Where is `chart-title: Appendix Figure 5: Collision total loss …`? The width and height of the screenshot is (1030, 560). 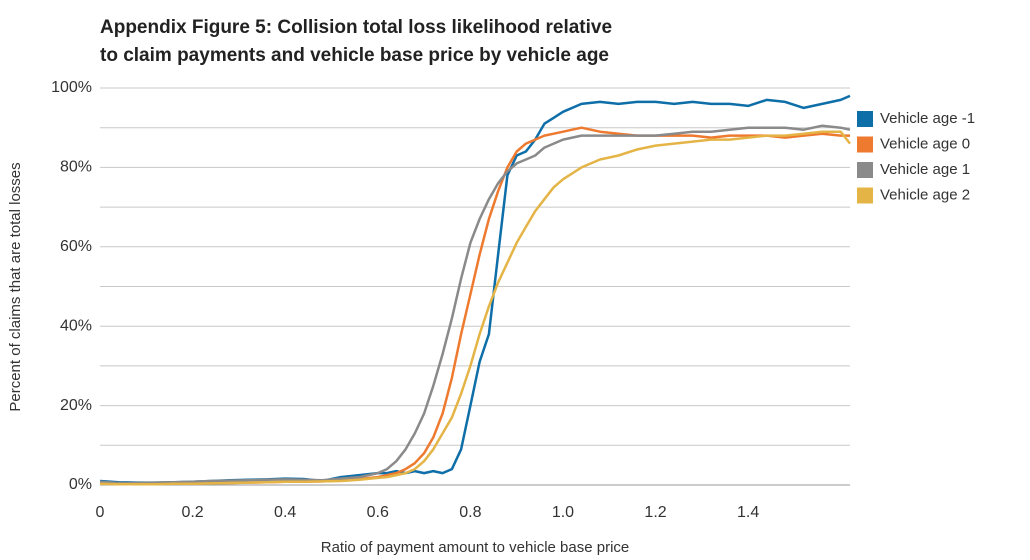 chart-title: Appendix Figure 5: Collision total loss … is located at coordinates (356, 27).